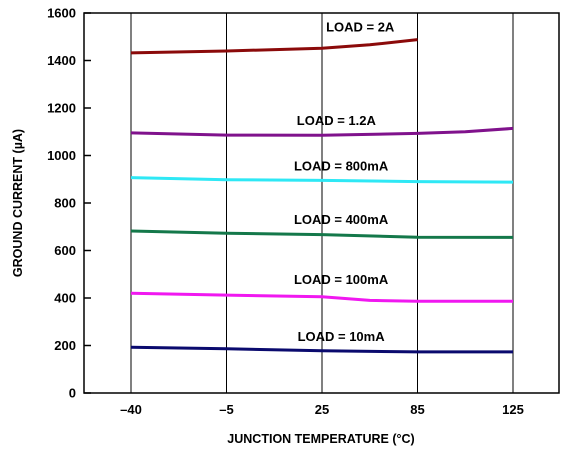 The height and width of the screenshot is (451, 569). I want to click on y-tick-label: 0, so click(72, 393).